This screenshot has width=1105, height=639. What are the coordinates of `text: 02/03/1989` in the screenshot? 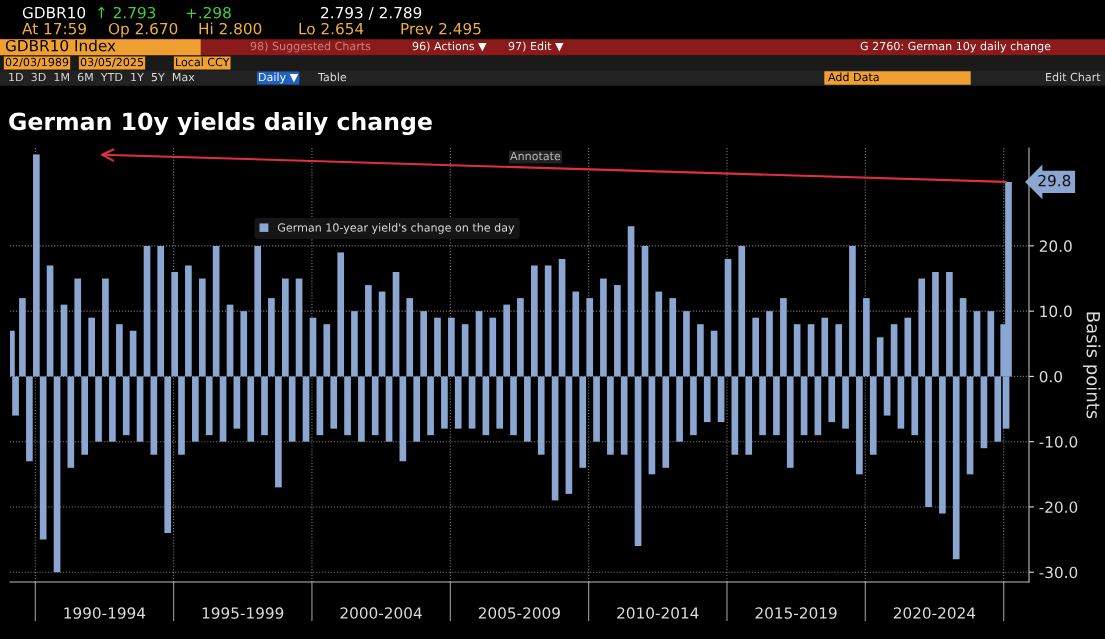 It's located at (37, 62).